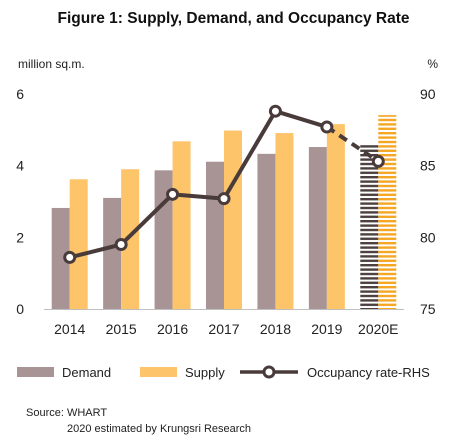  I want to click on right-tick-label: 75, so click(428, 309).